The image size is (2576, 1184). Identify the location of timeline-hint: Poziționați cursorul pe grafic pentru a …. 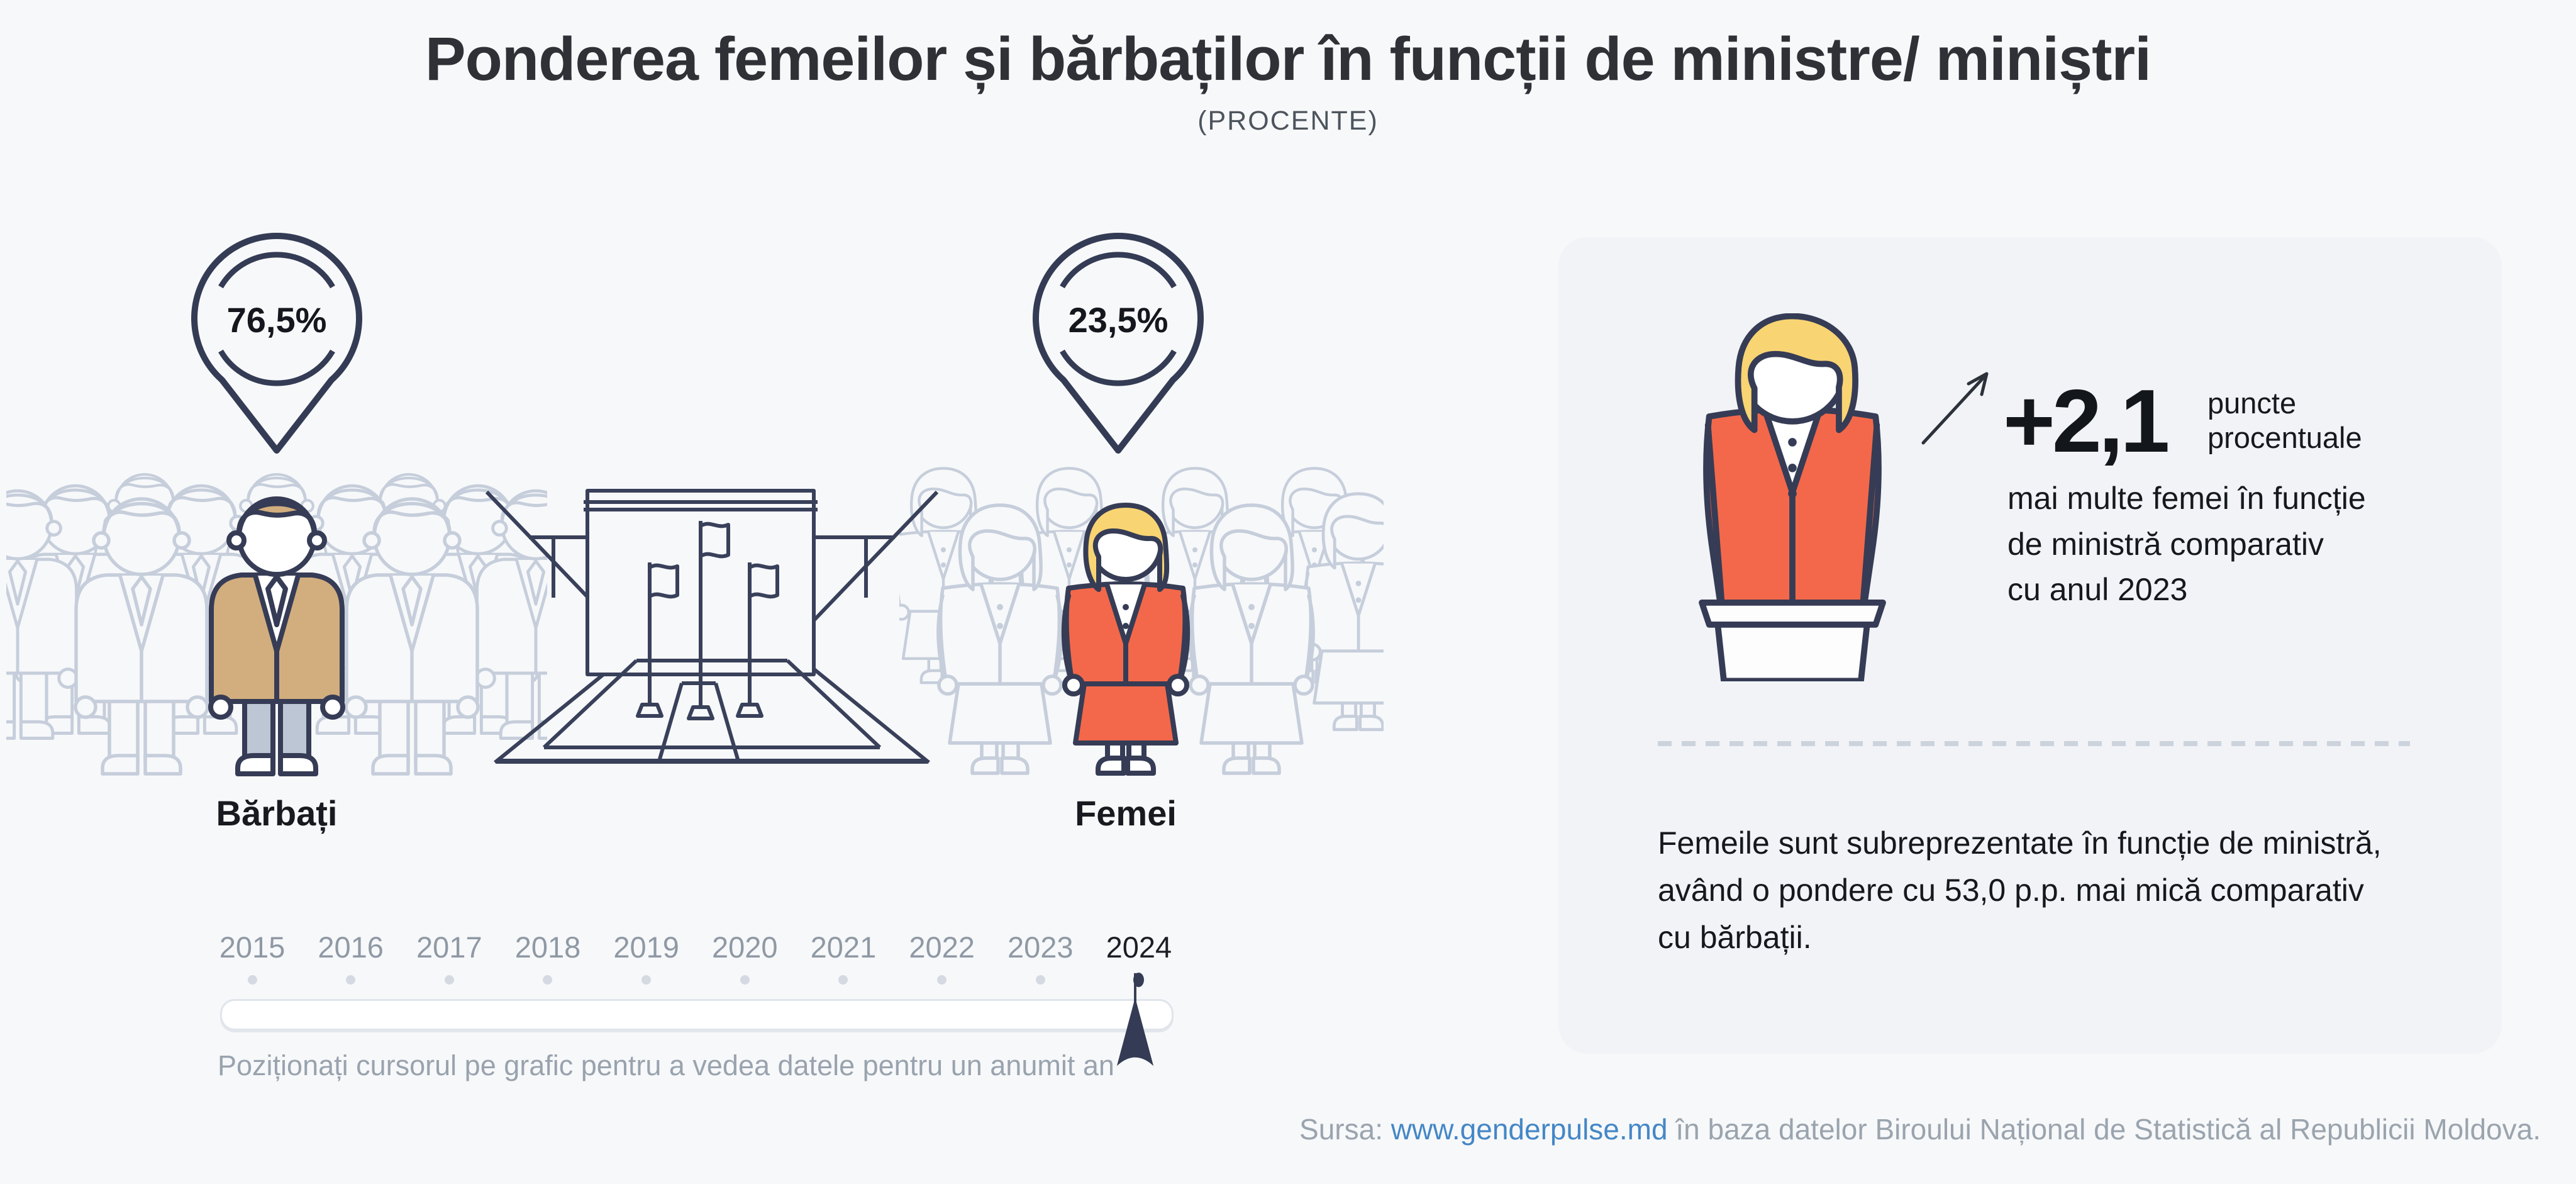
(666, 1065).